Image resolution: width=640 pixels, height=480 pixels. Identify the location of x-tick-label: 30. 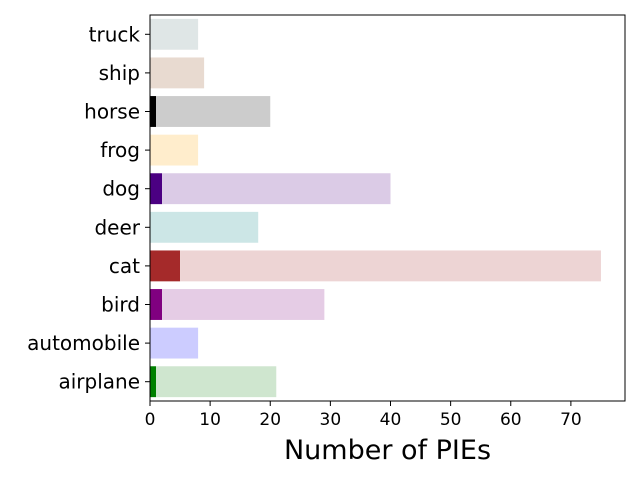
(331, 420).